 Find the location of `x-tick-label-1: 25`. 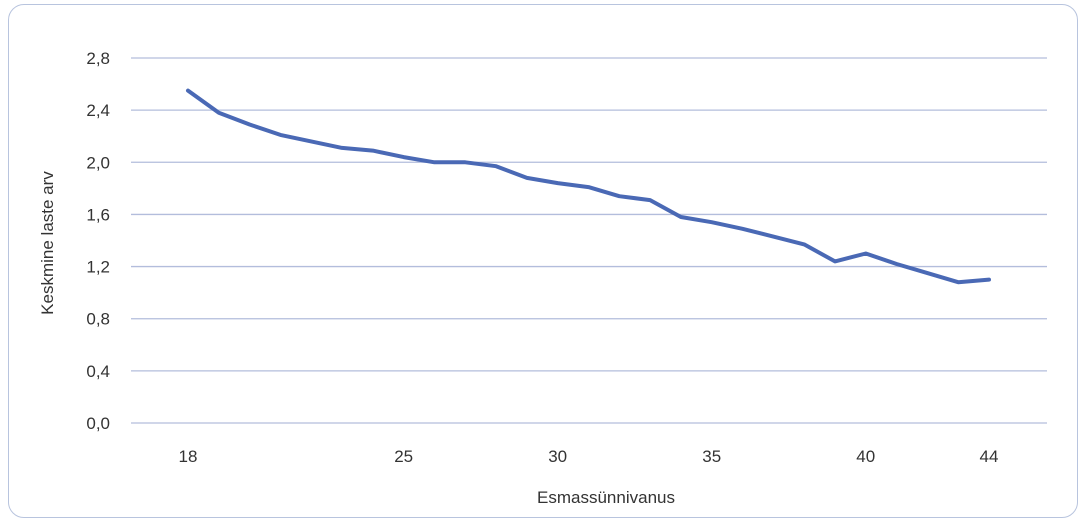

x-tick-label-1: 25 is located at coordinates (403, 456).